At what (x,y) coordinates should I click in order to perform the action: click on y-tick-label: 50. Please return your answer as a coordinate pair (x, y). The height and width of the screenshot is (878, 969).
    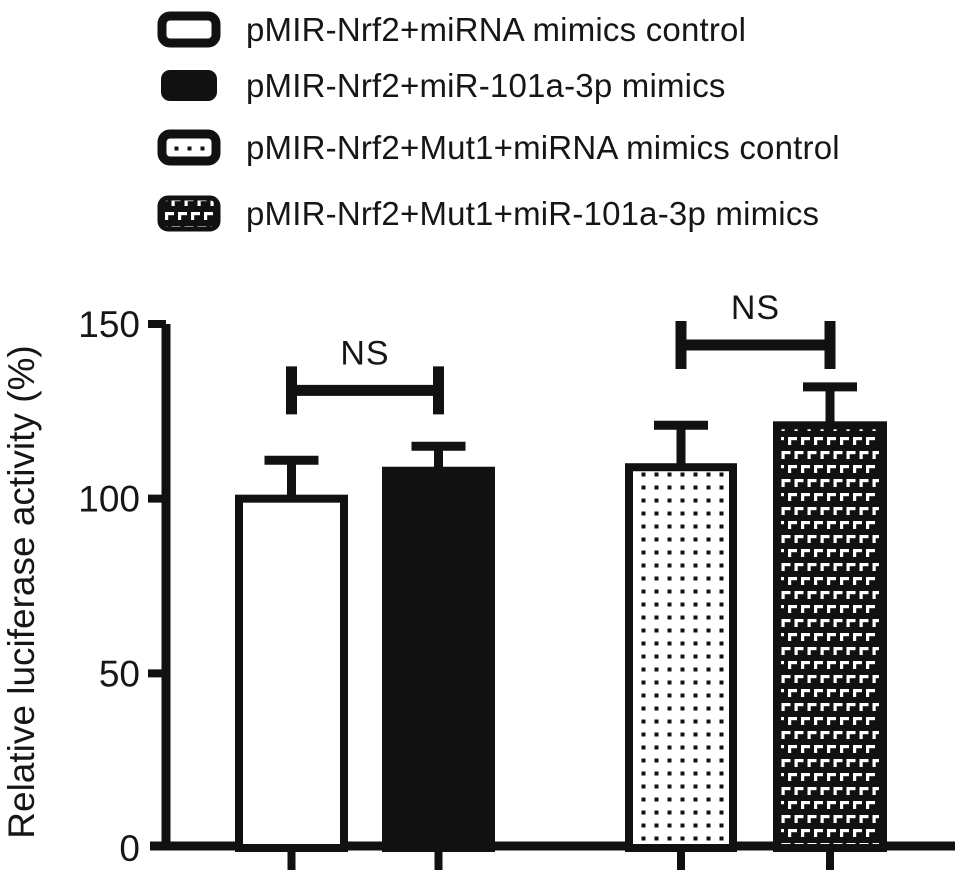
    Looking at the image, I should click on (119, 673).